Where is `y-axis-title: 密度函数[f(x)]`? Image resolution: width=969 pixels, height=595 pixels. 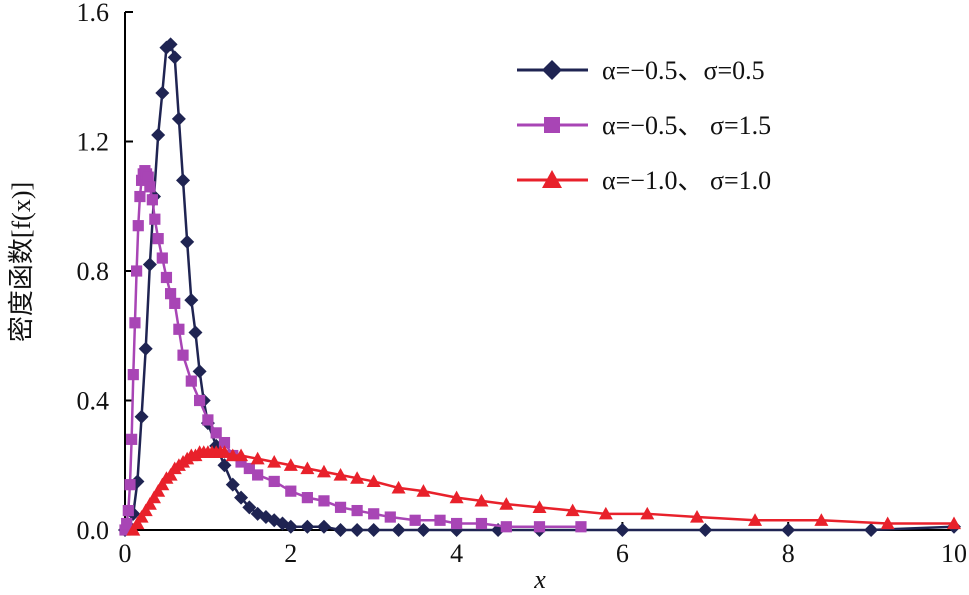
y-axis-title: 密度函数[f(x)] is located at coordinates (21, 262).